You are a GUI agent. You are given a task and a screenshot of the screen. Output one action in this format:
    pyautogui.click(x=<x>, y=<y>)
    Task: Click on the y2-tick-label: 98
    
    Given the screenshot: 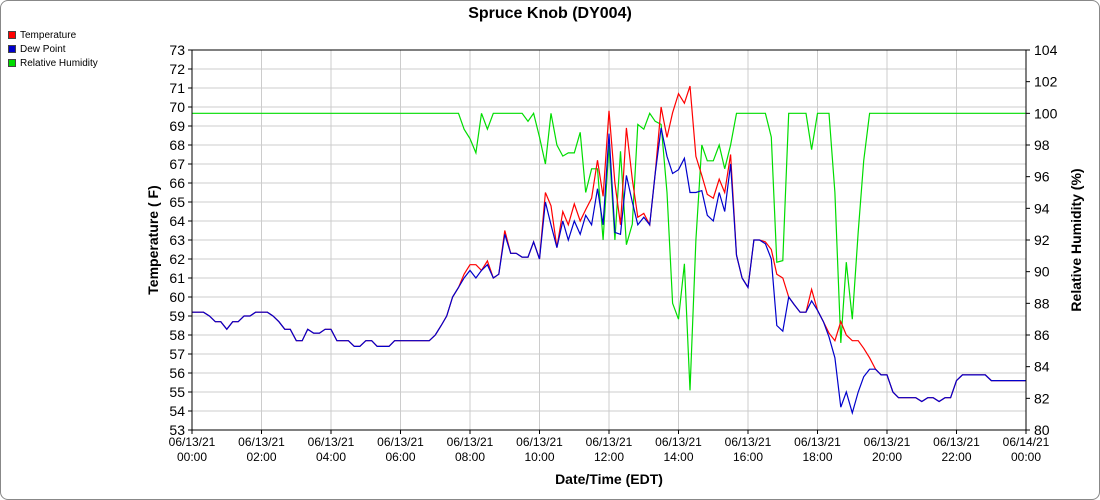 What is the action you would take?
    pyautogui.click(x=1042, y=145)
    